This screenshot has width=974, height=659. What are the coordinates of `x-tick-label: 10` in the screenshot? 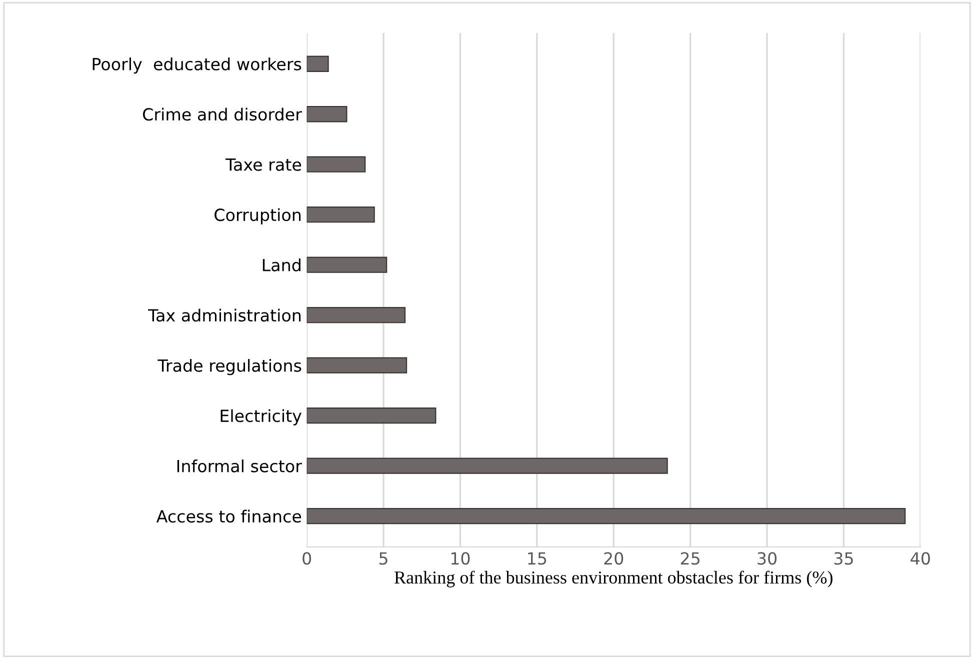 It's located at (460, 558).